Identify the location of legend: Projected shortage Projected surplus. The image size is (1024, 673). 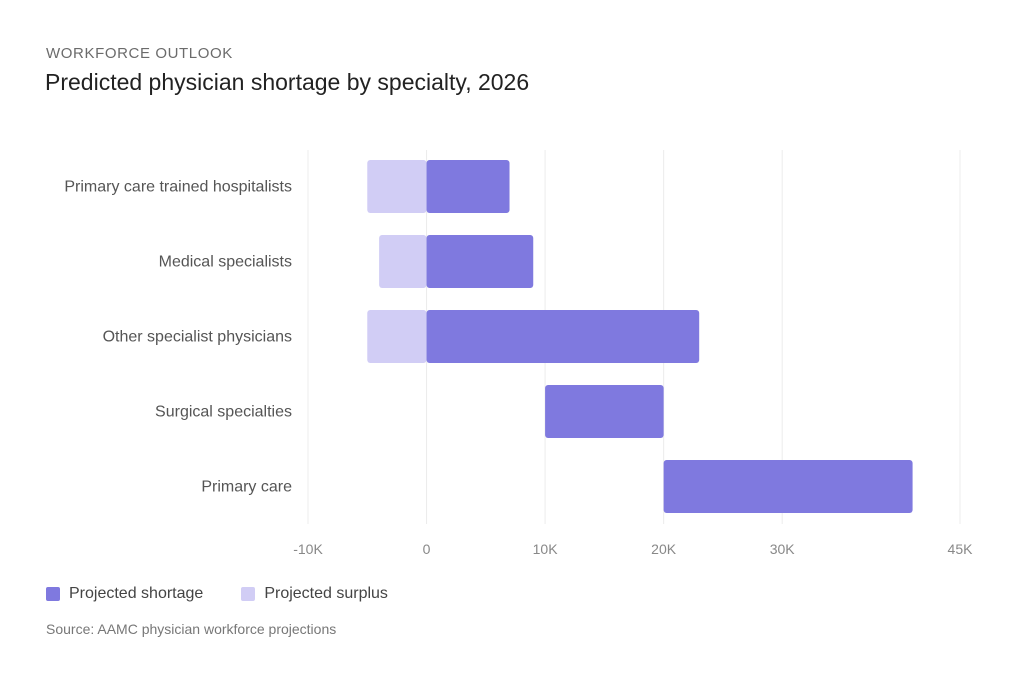
(236, 594).